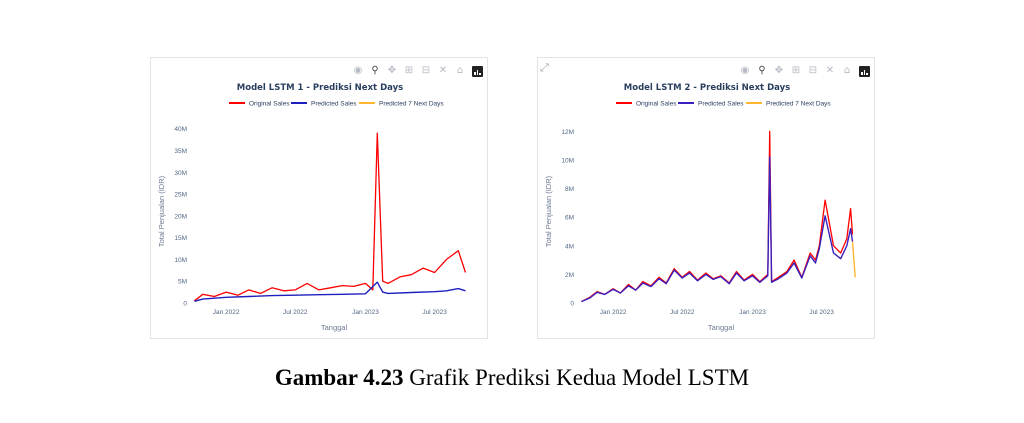 The height and width of the screenshot is (423, 1024). What do you see at coordinates (569, 218) in the screenshot?
I see `y-tick-label: 6M` at bounding box center [569, 218].